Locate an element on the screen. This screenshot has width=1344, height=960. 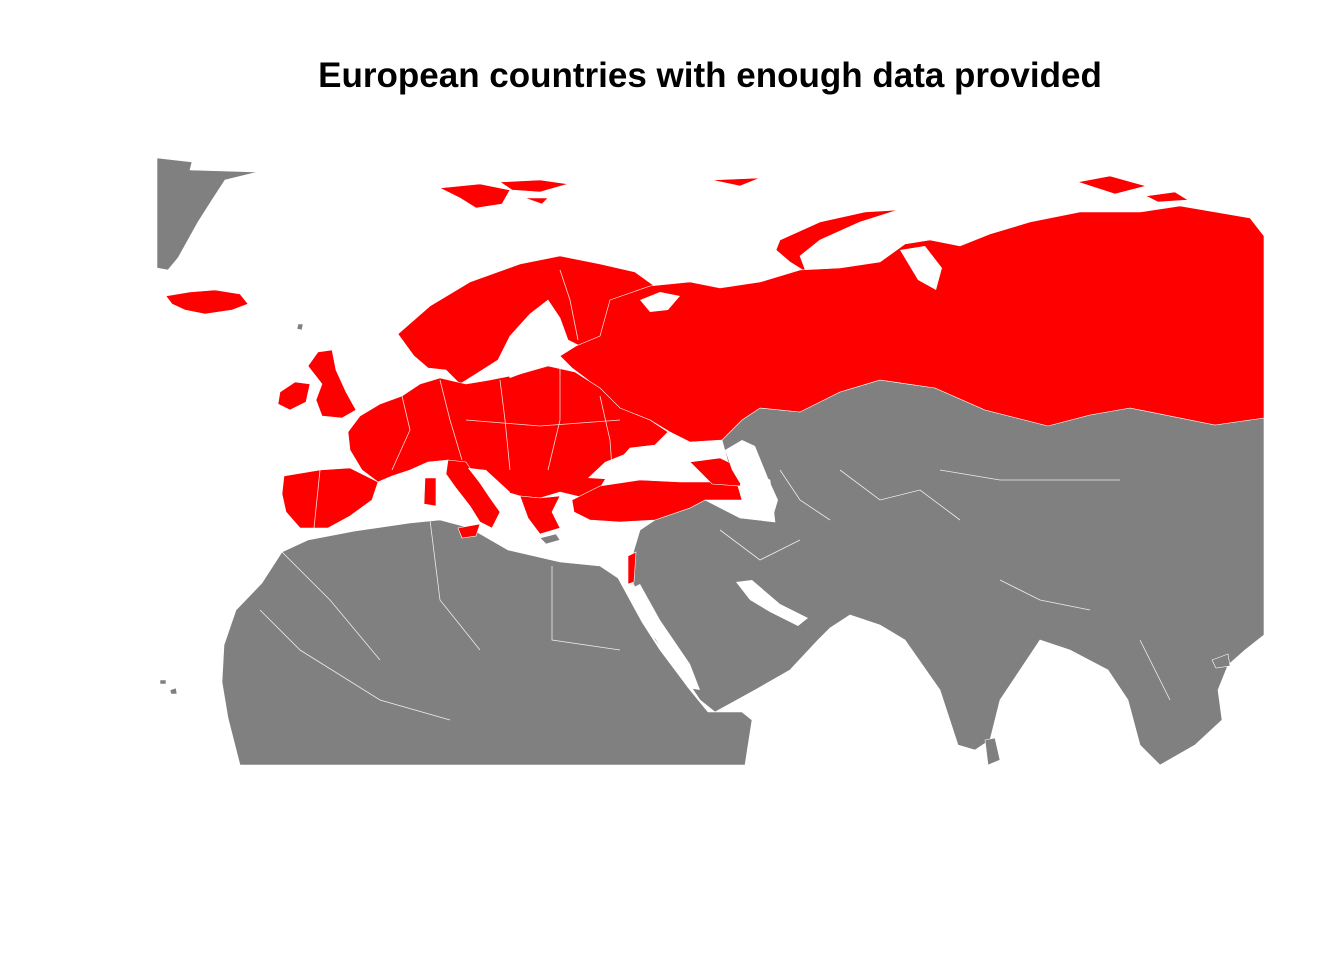
white-sea is located at coordinates (660, 302).